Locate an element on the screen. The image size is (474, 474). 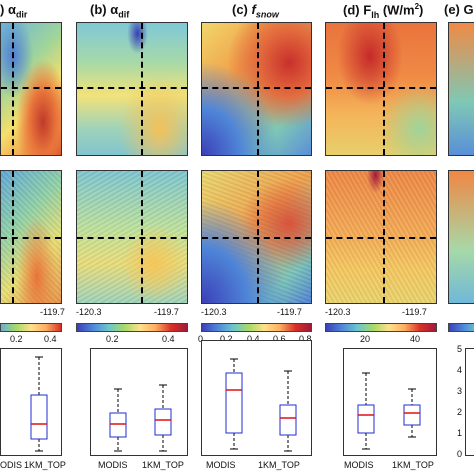
panel-title-c: (c) fsnow is located at coordinates (255, 11).